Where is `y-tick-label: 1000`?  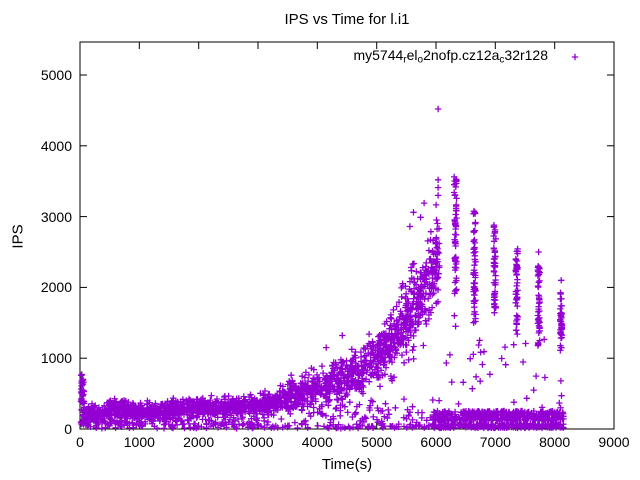 y-tick-label: 1000 is located at coordinates (56, 358).